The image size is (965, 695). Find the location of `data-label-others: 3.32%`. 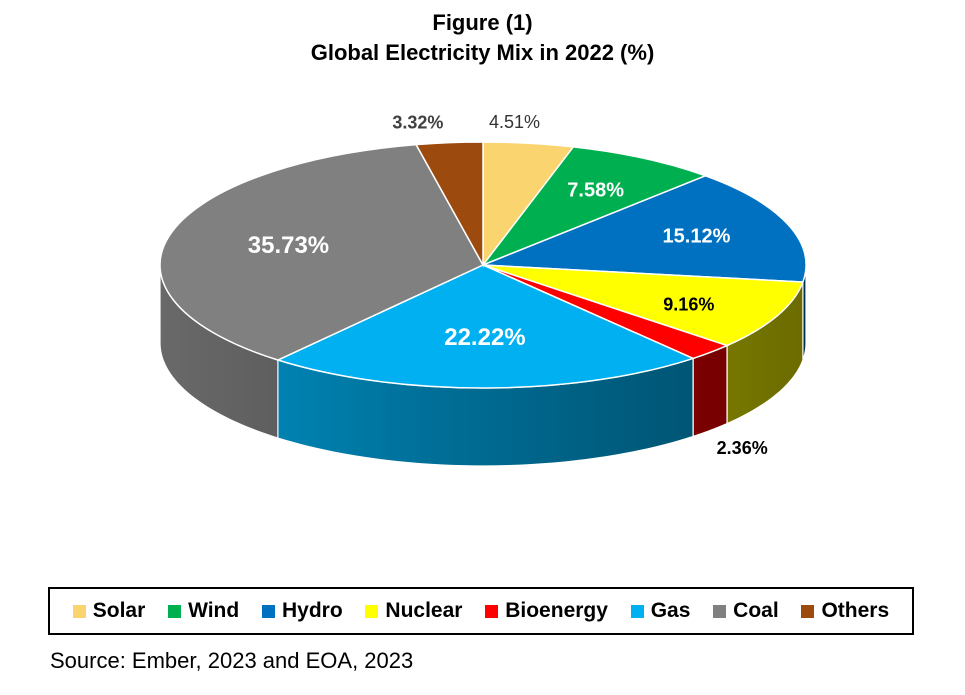

data-label-others: 3.32% is located at coordinates (417, 123).